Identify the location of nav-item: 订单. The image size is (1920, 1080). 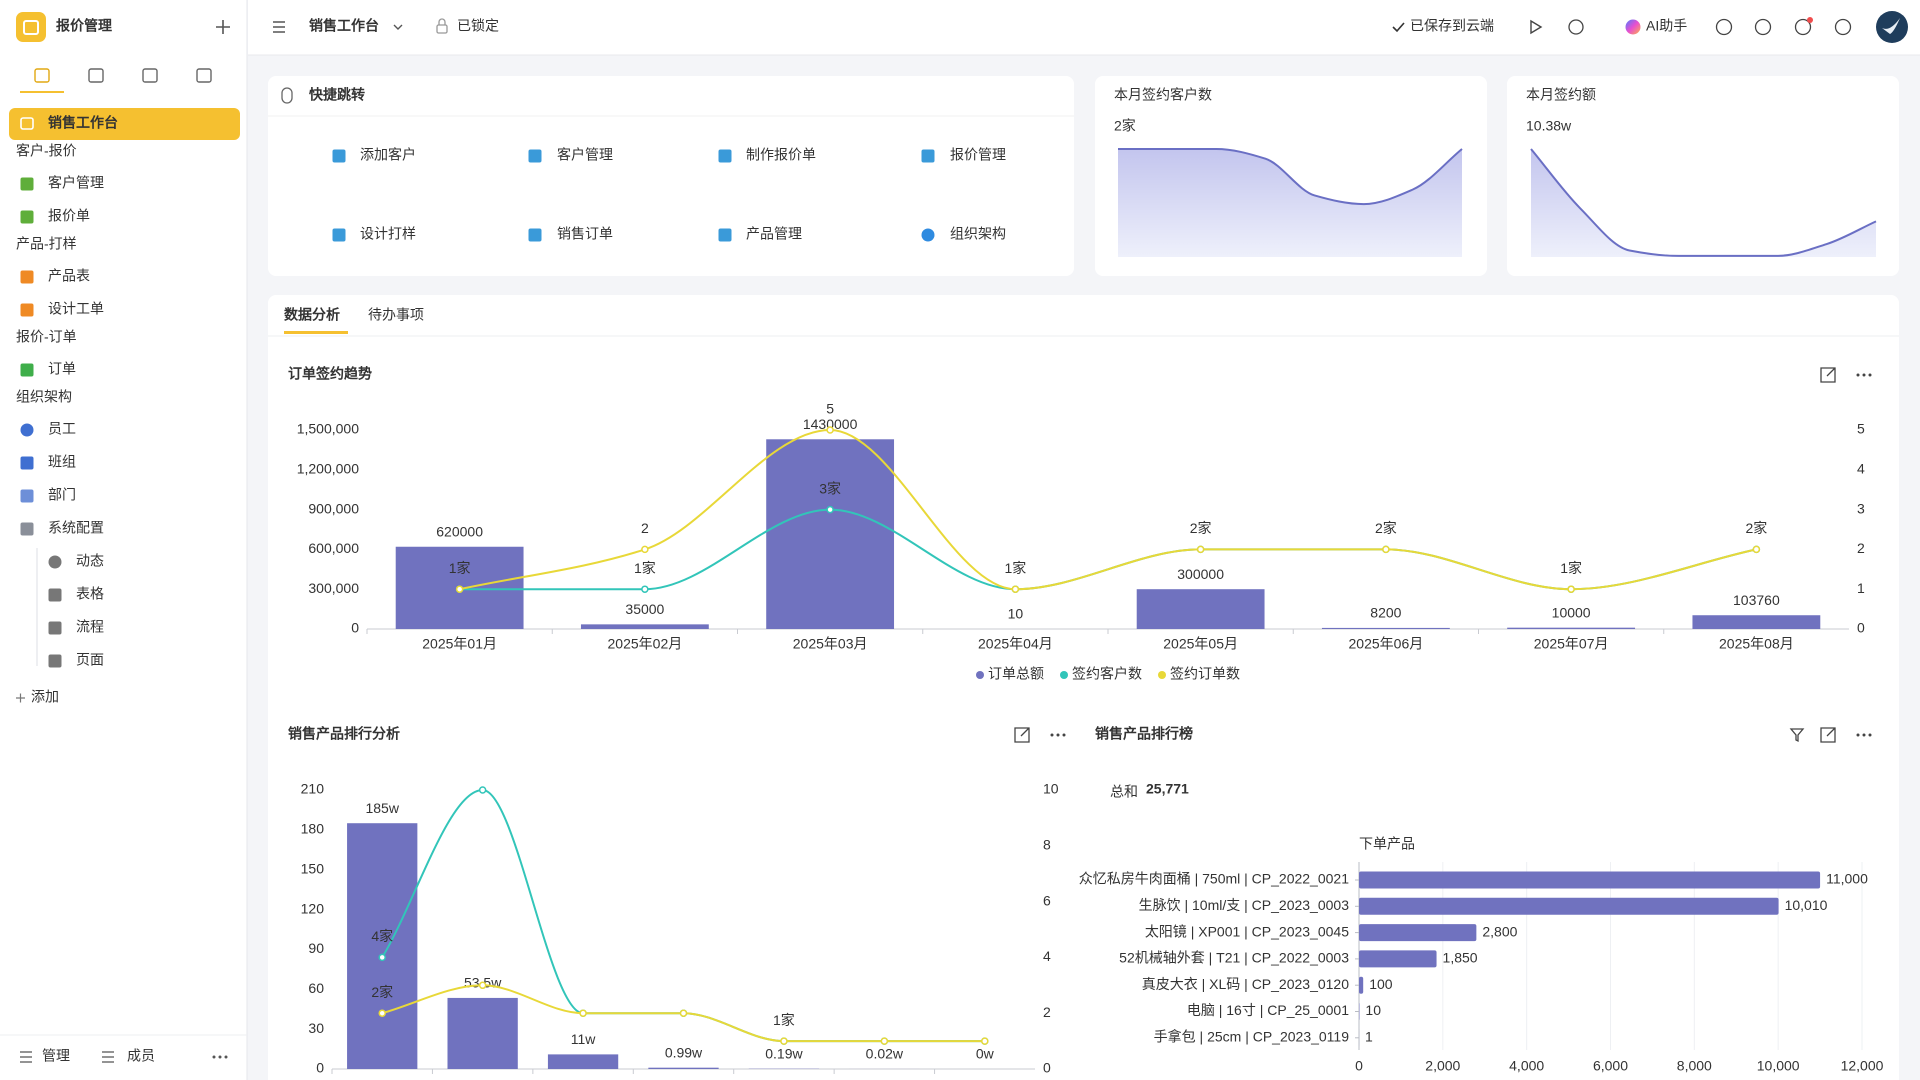
(62, 369).